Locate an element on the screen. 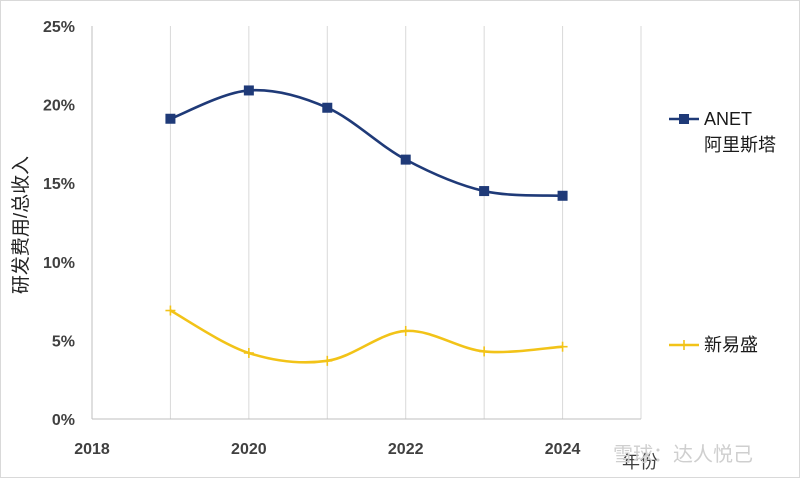 This screenshot has width=800, height=478. legend-swatch-marker is located at coordinates (684, 119).